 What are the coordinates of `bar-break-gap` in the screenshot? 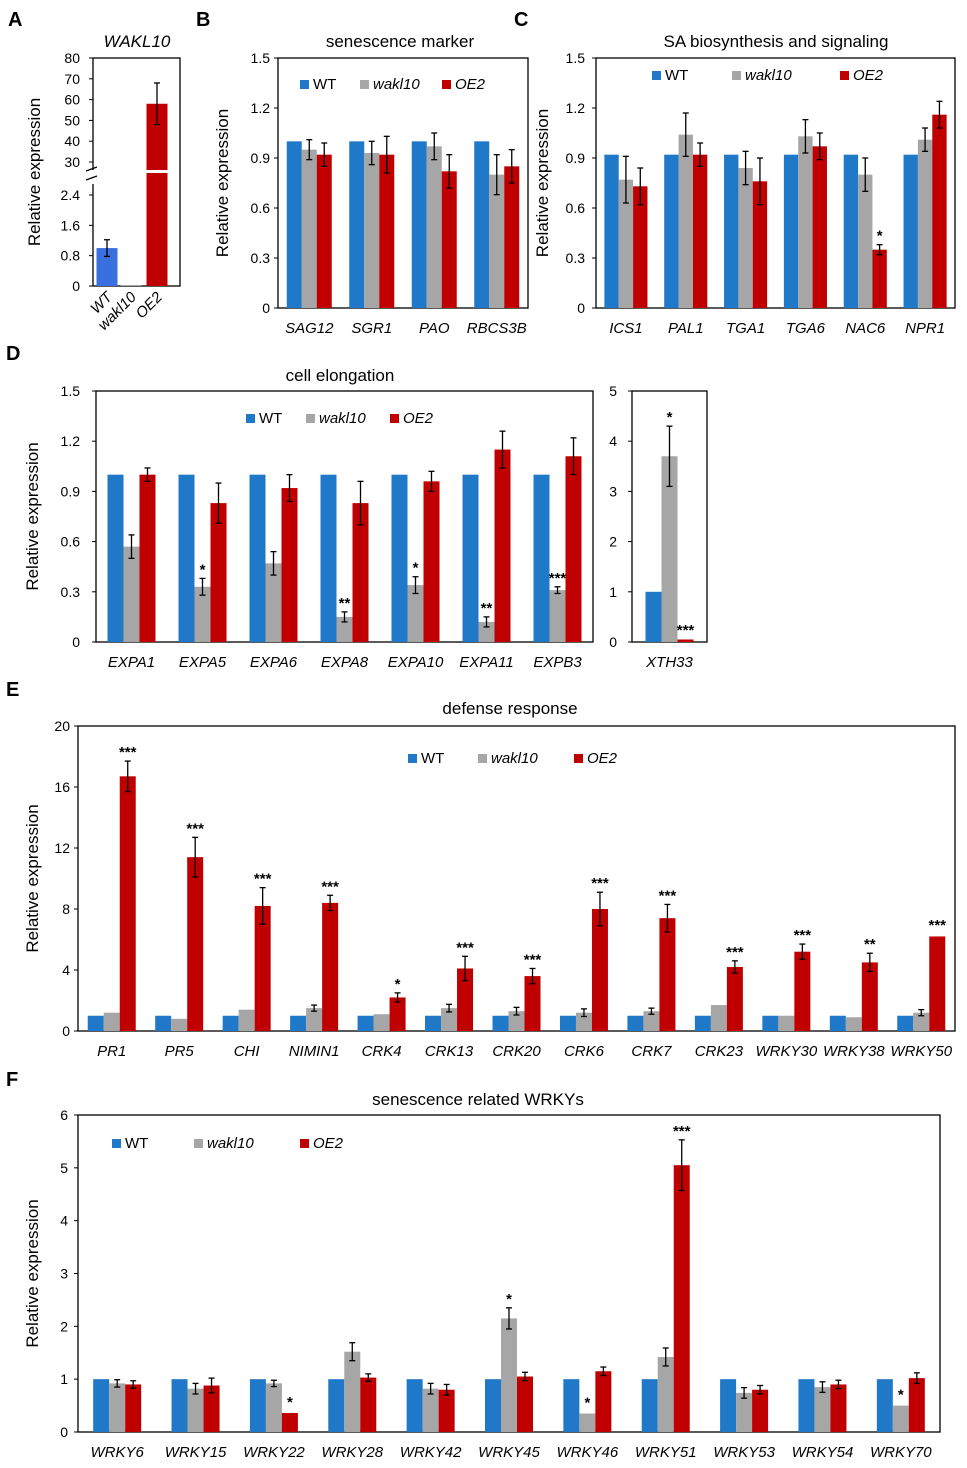 It's located at (157, 171).